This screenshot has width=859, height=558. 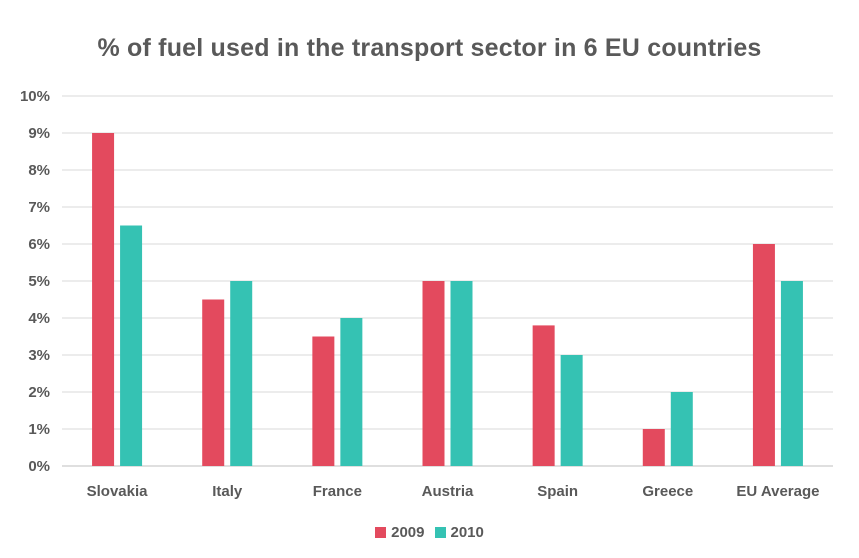 What do you see at coordinates (337, 491) in the screenshot?
I see `x-category-label: France` at bounding box center [337, 491].